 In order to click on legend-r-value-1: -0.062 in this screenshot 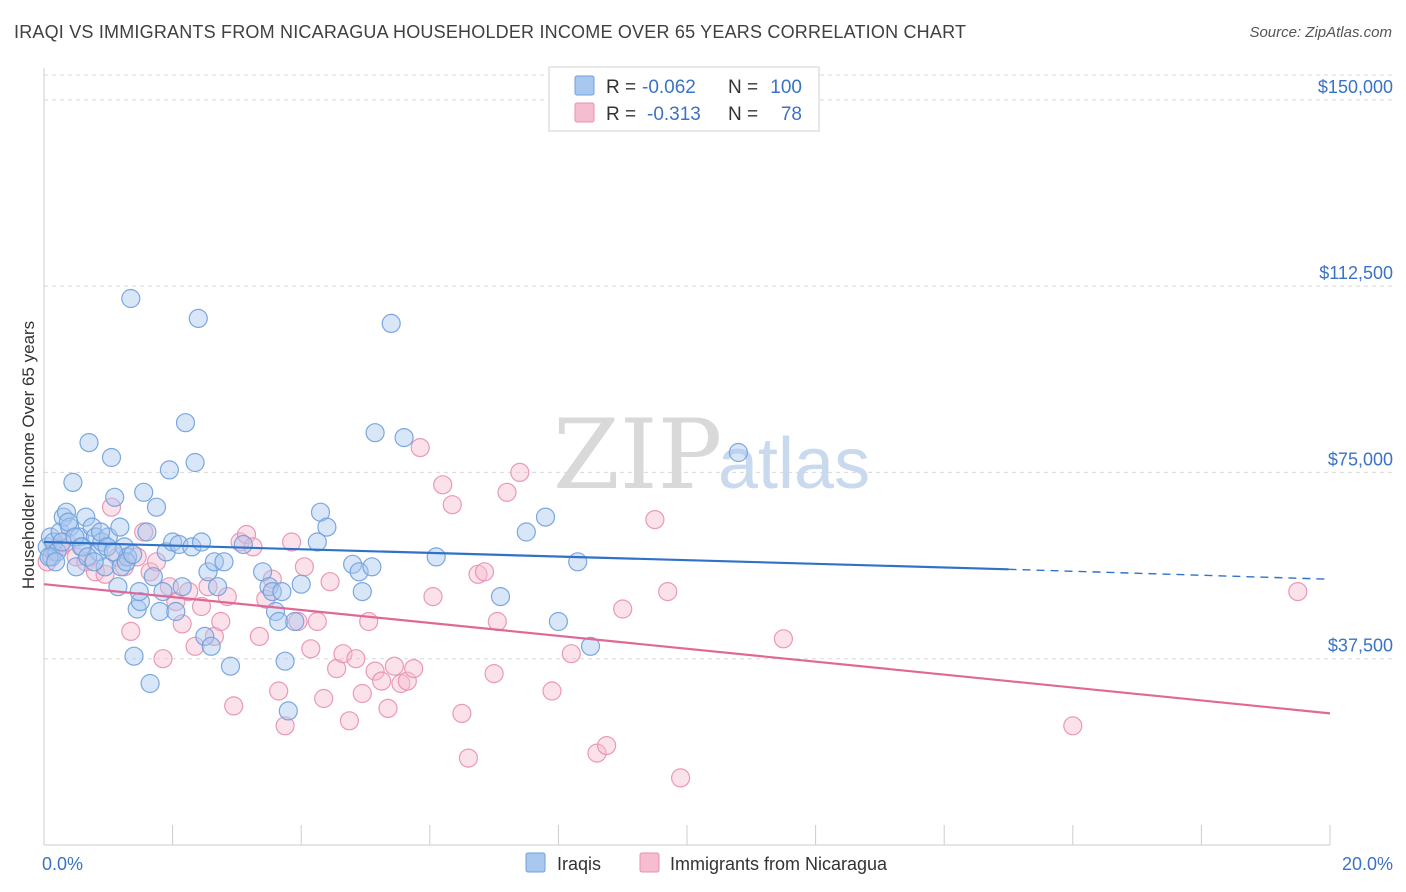, I will do `click(669, 87)`.